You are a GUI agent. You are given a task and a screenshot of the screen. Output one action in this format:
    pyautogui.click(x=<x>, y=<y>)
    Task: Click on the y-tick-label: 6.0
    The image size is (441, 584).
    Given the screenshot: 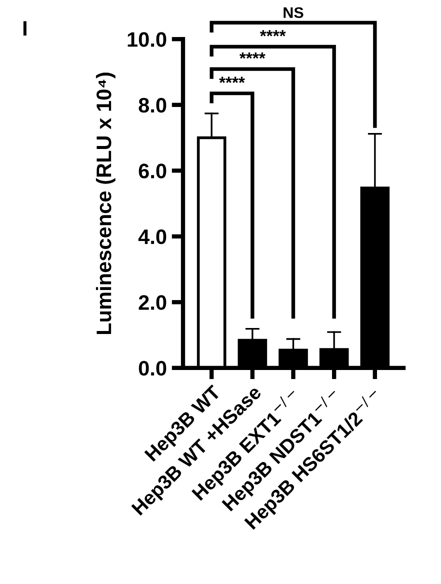 What is the action you would take?
    pyautogui.click(x=152, y=171)
    